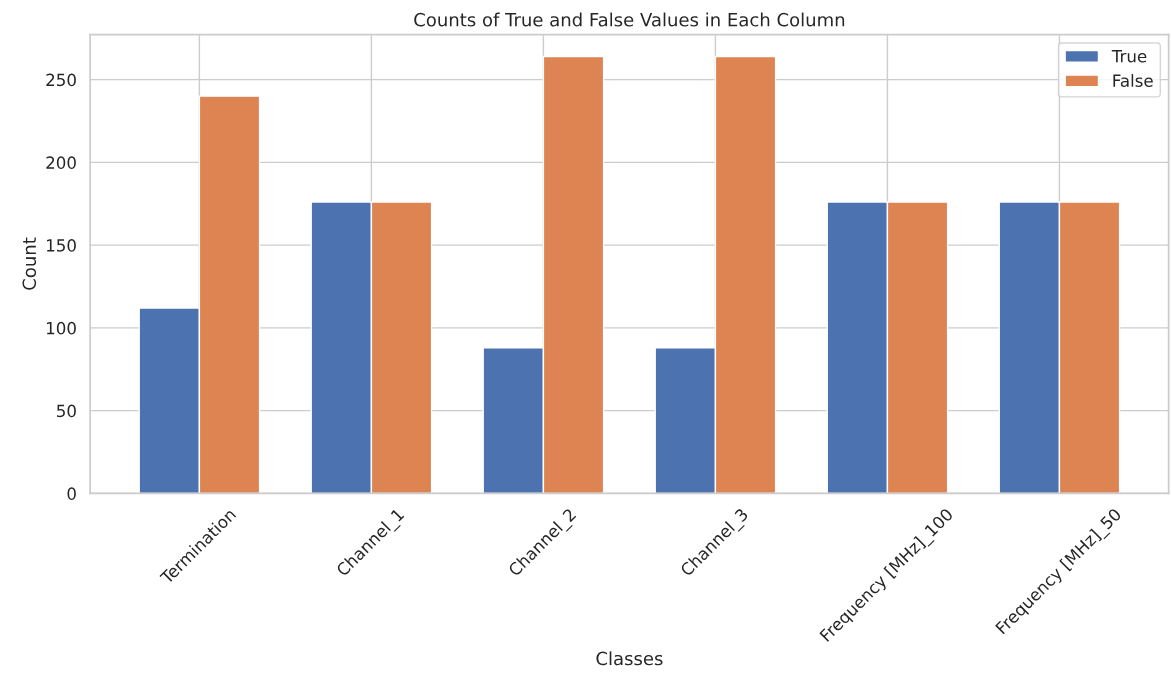 The height and width of the screenshot is (692, 1171). I want to click on y-tick-label: 200, so click(61, 162).